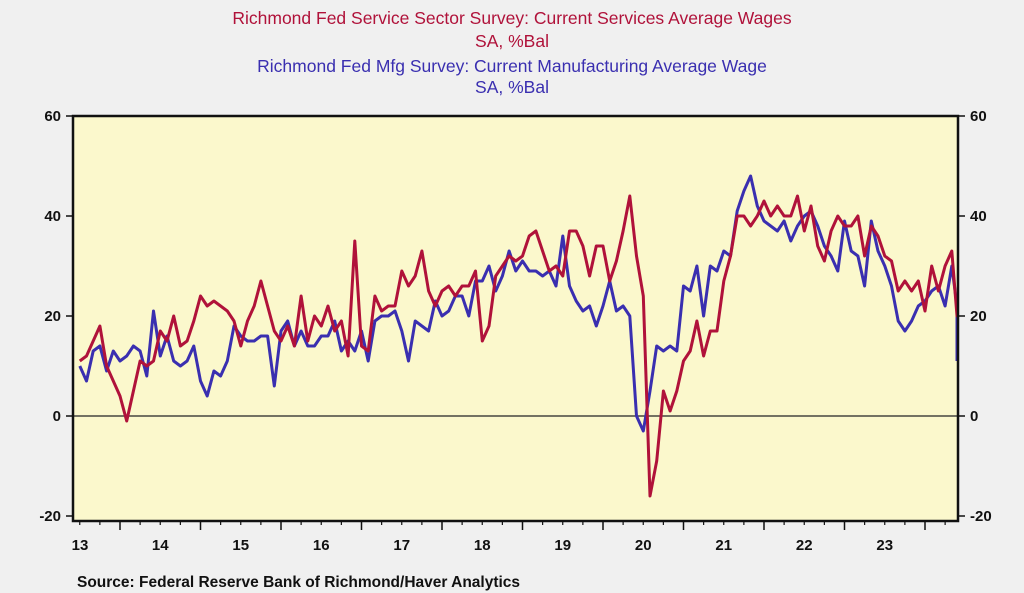 This screenshot has width=1024, height=593. What do you see at coordinates (978, 116) in the screenshot?
I see `y-tick-label-right: 60` at bounding box center [978, 116].